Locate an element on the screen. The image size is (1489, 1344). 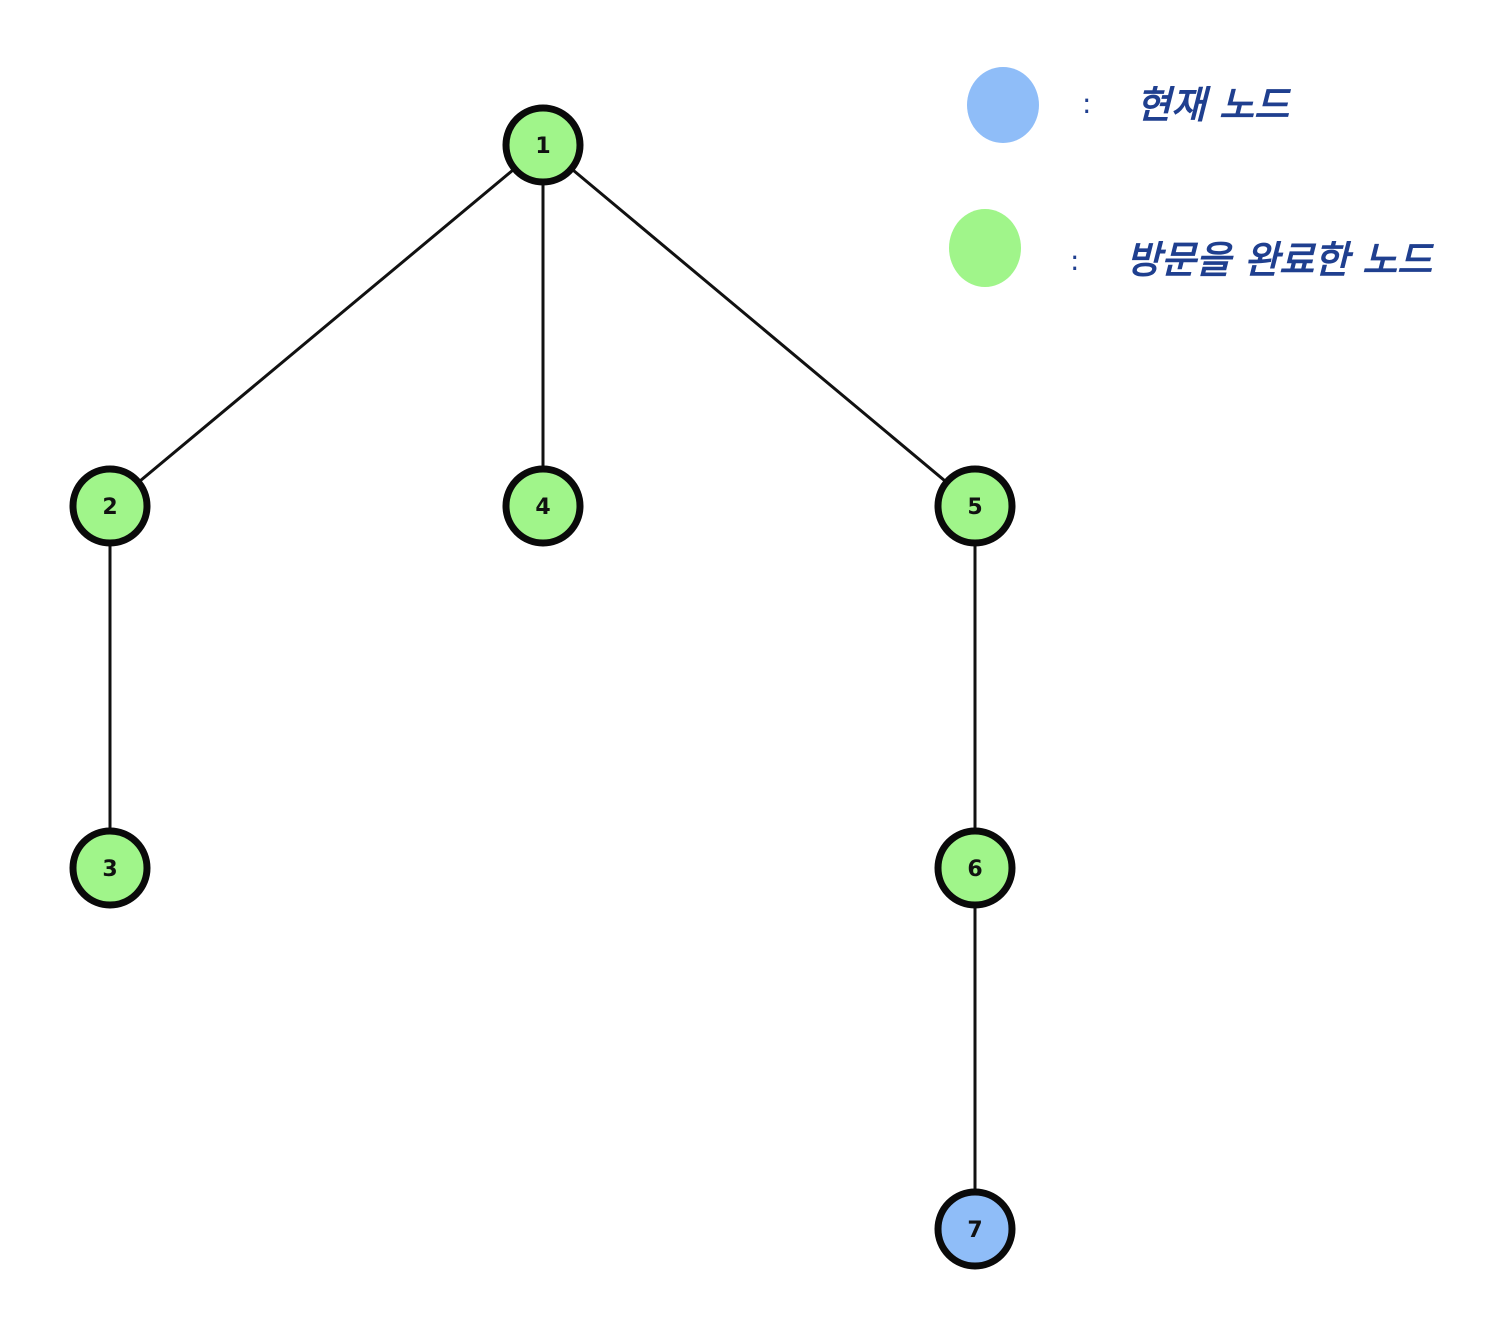
node-5: 5 is located at coordinates (975, 506).